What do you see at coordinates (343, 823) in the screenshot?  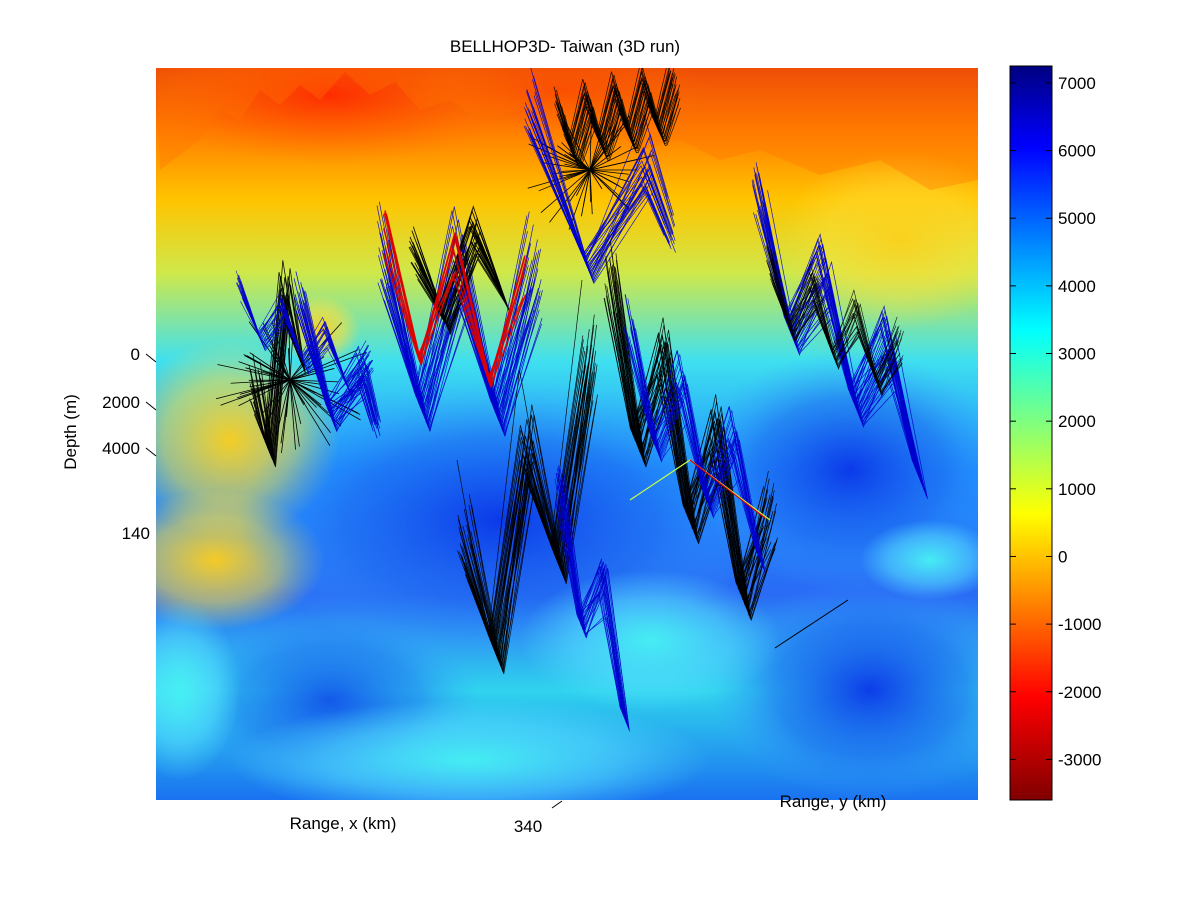 I see `x-axis-label: Range, x (km)` at bounding box center [343, 823].